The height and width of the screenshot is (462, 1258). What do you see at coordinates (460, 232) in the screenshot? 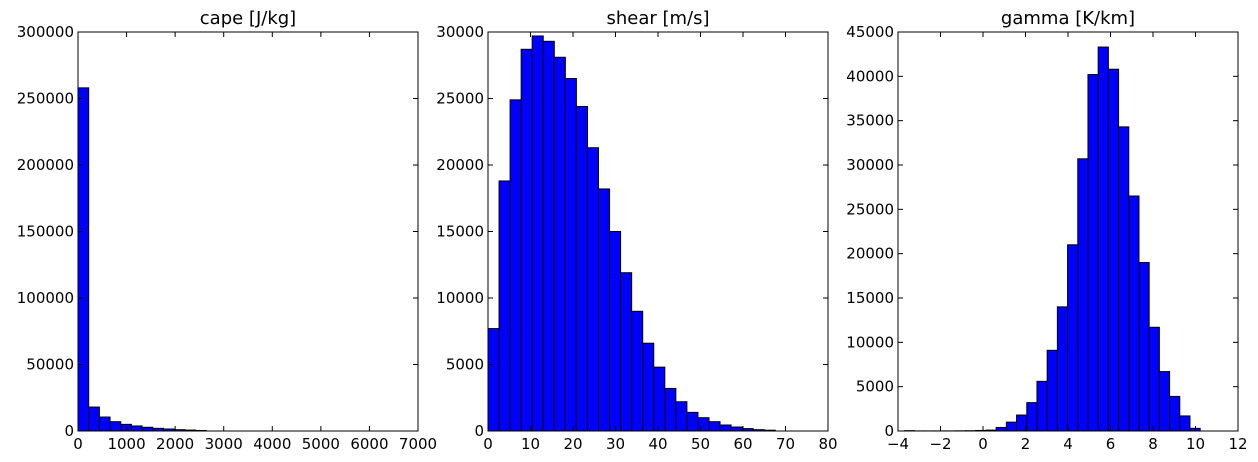
I see `shear-y-tick-label: 15000` at bounding box center [460, 232].